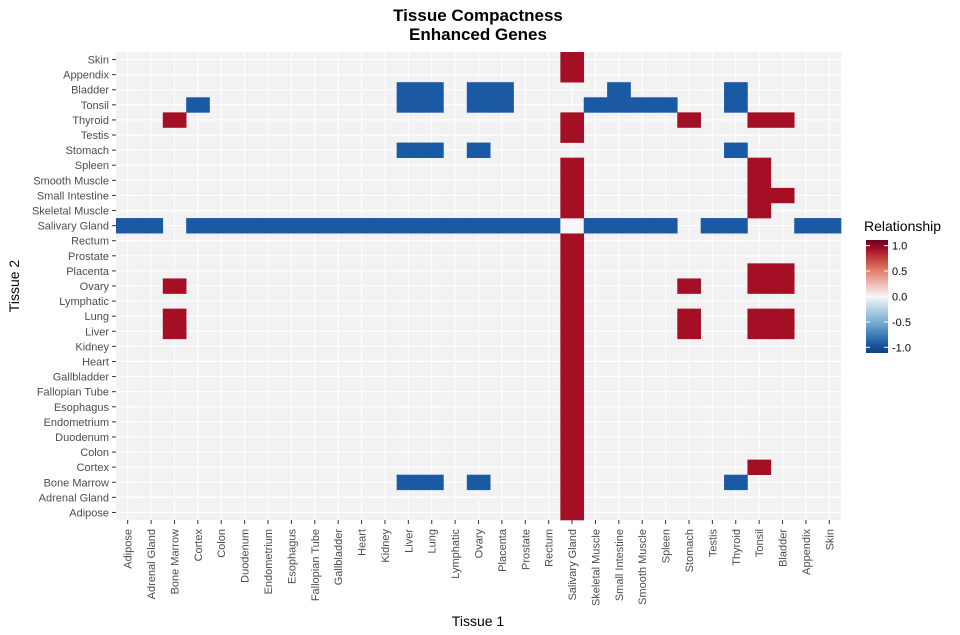 The width and height of the screenshot is (960, 635). What do you see at coordinates (316, 565) in the screenshot?
I see `x-tick-label: Fallopian Tube` at bounding box center [316, 565].